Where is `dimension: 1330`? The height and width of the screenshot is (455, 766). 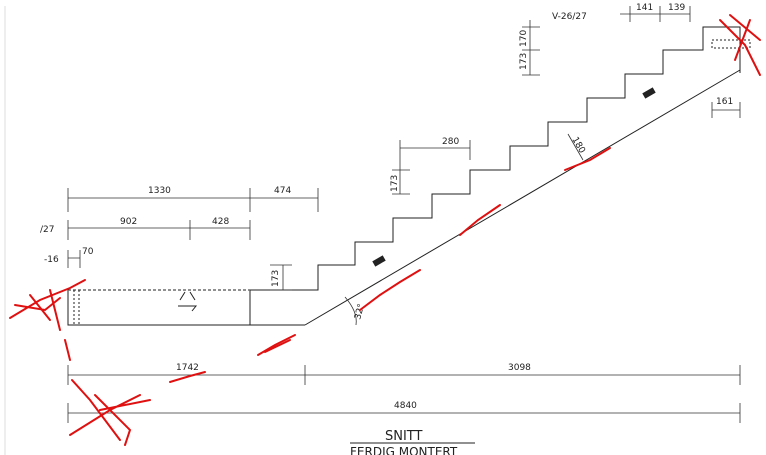
dimension: 1330 is located at coordinates (159, 191).